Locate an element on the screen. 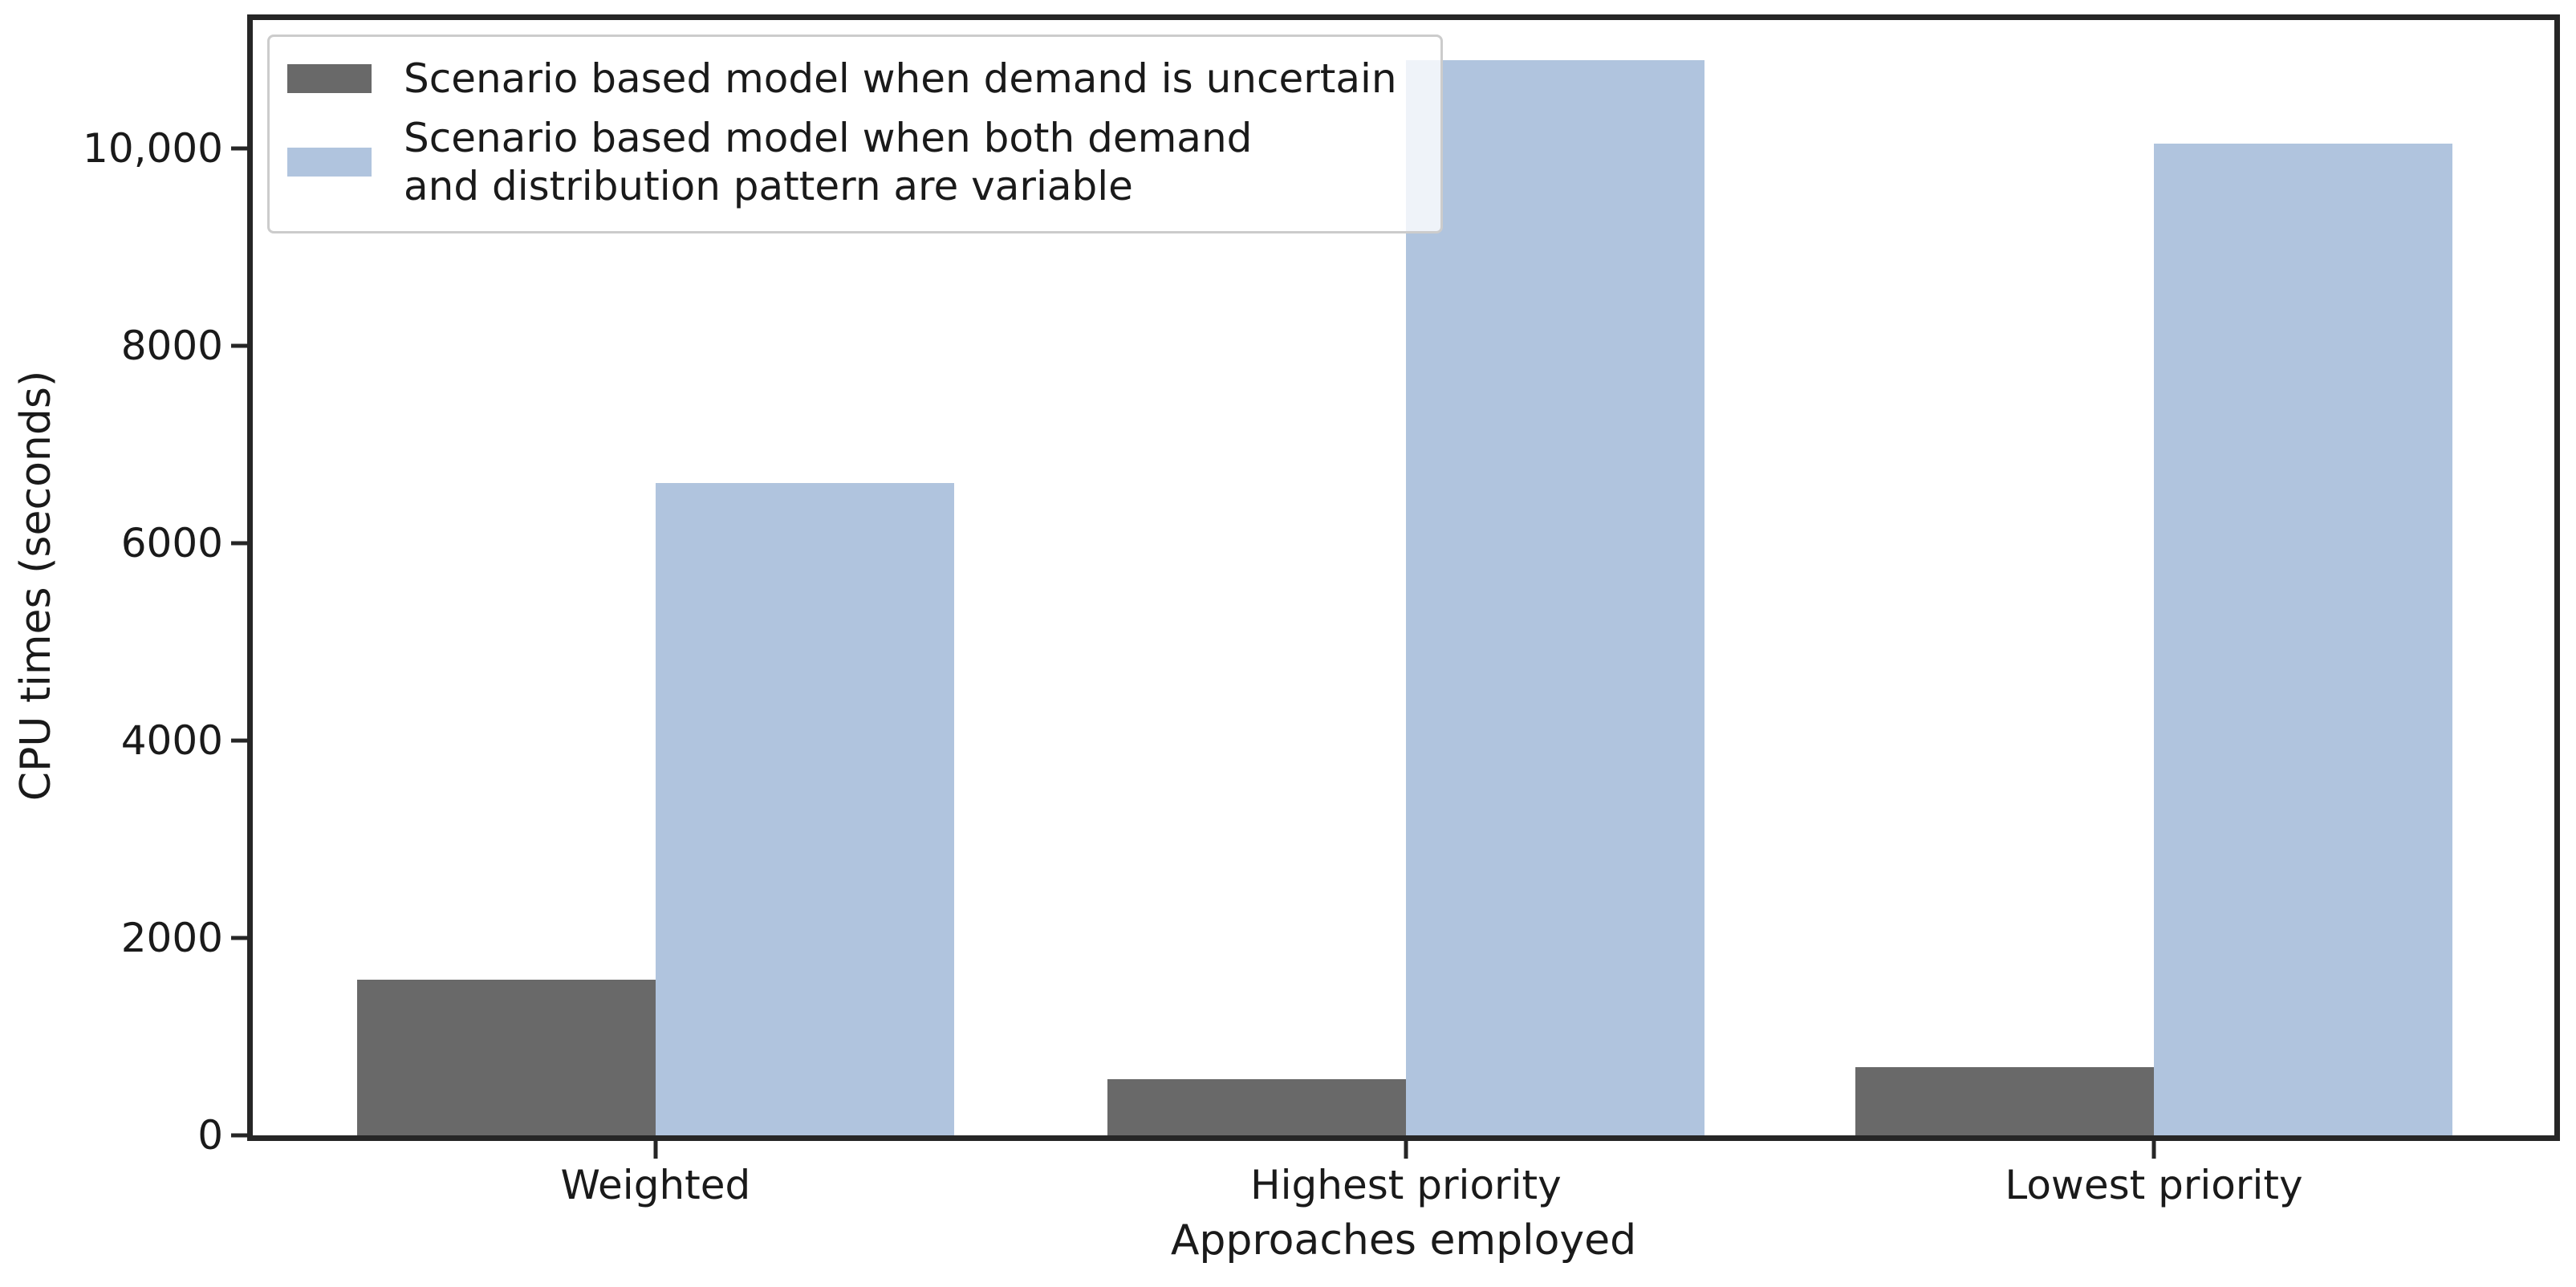  y-tick-label: 0 is located at coordinates (210, 1135).